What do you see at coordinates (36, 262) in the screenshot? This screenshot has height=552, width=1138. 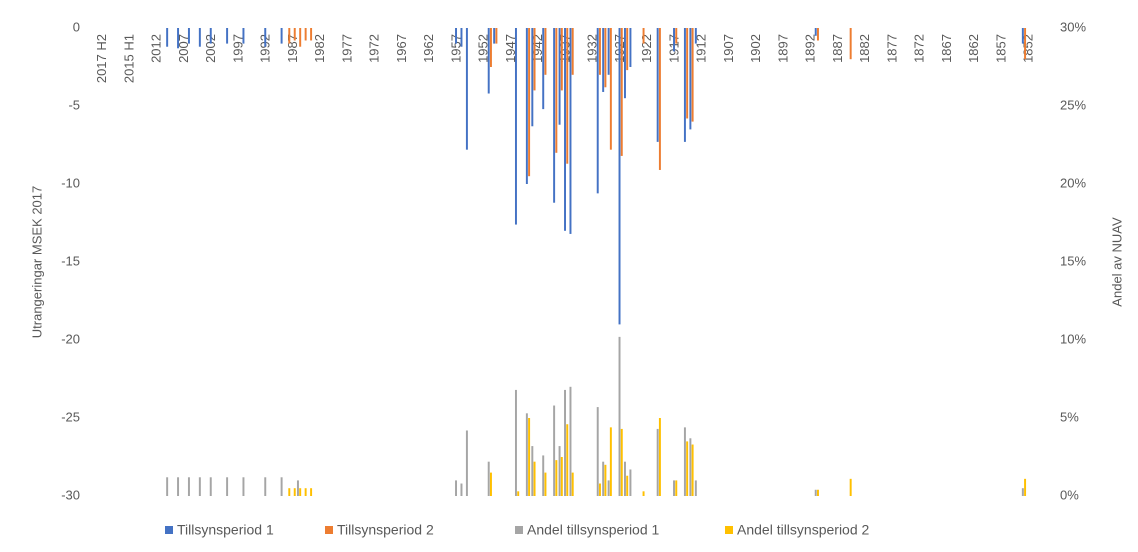 I see `y-axis-label: Utrangeringar MSEK 2017` at bounding box center [36, 262].